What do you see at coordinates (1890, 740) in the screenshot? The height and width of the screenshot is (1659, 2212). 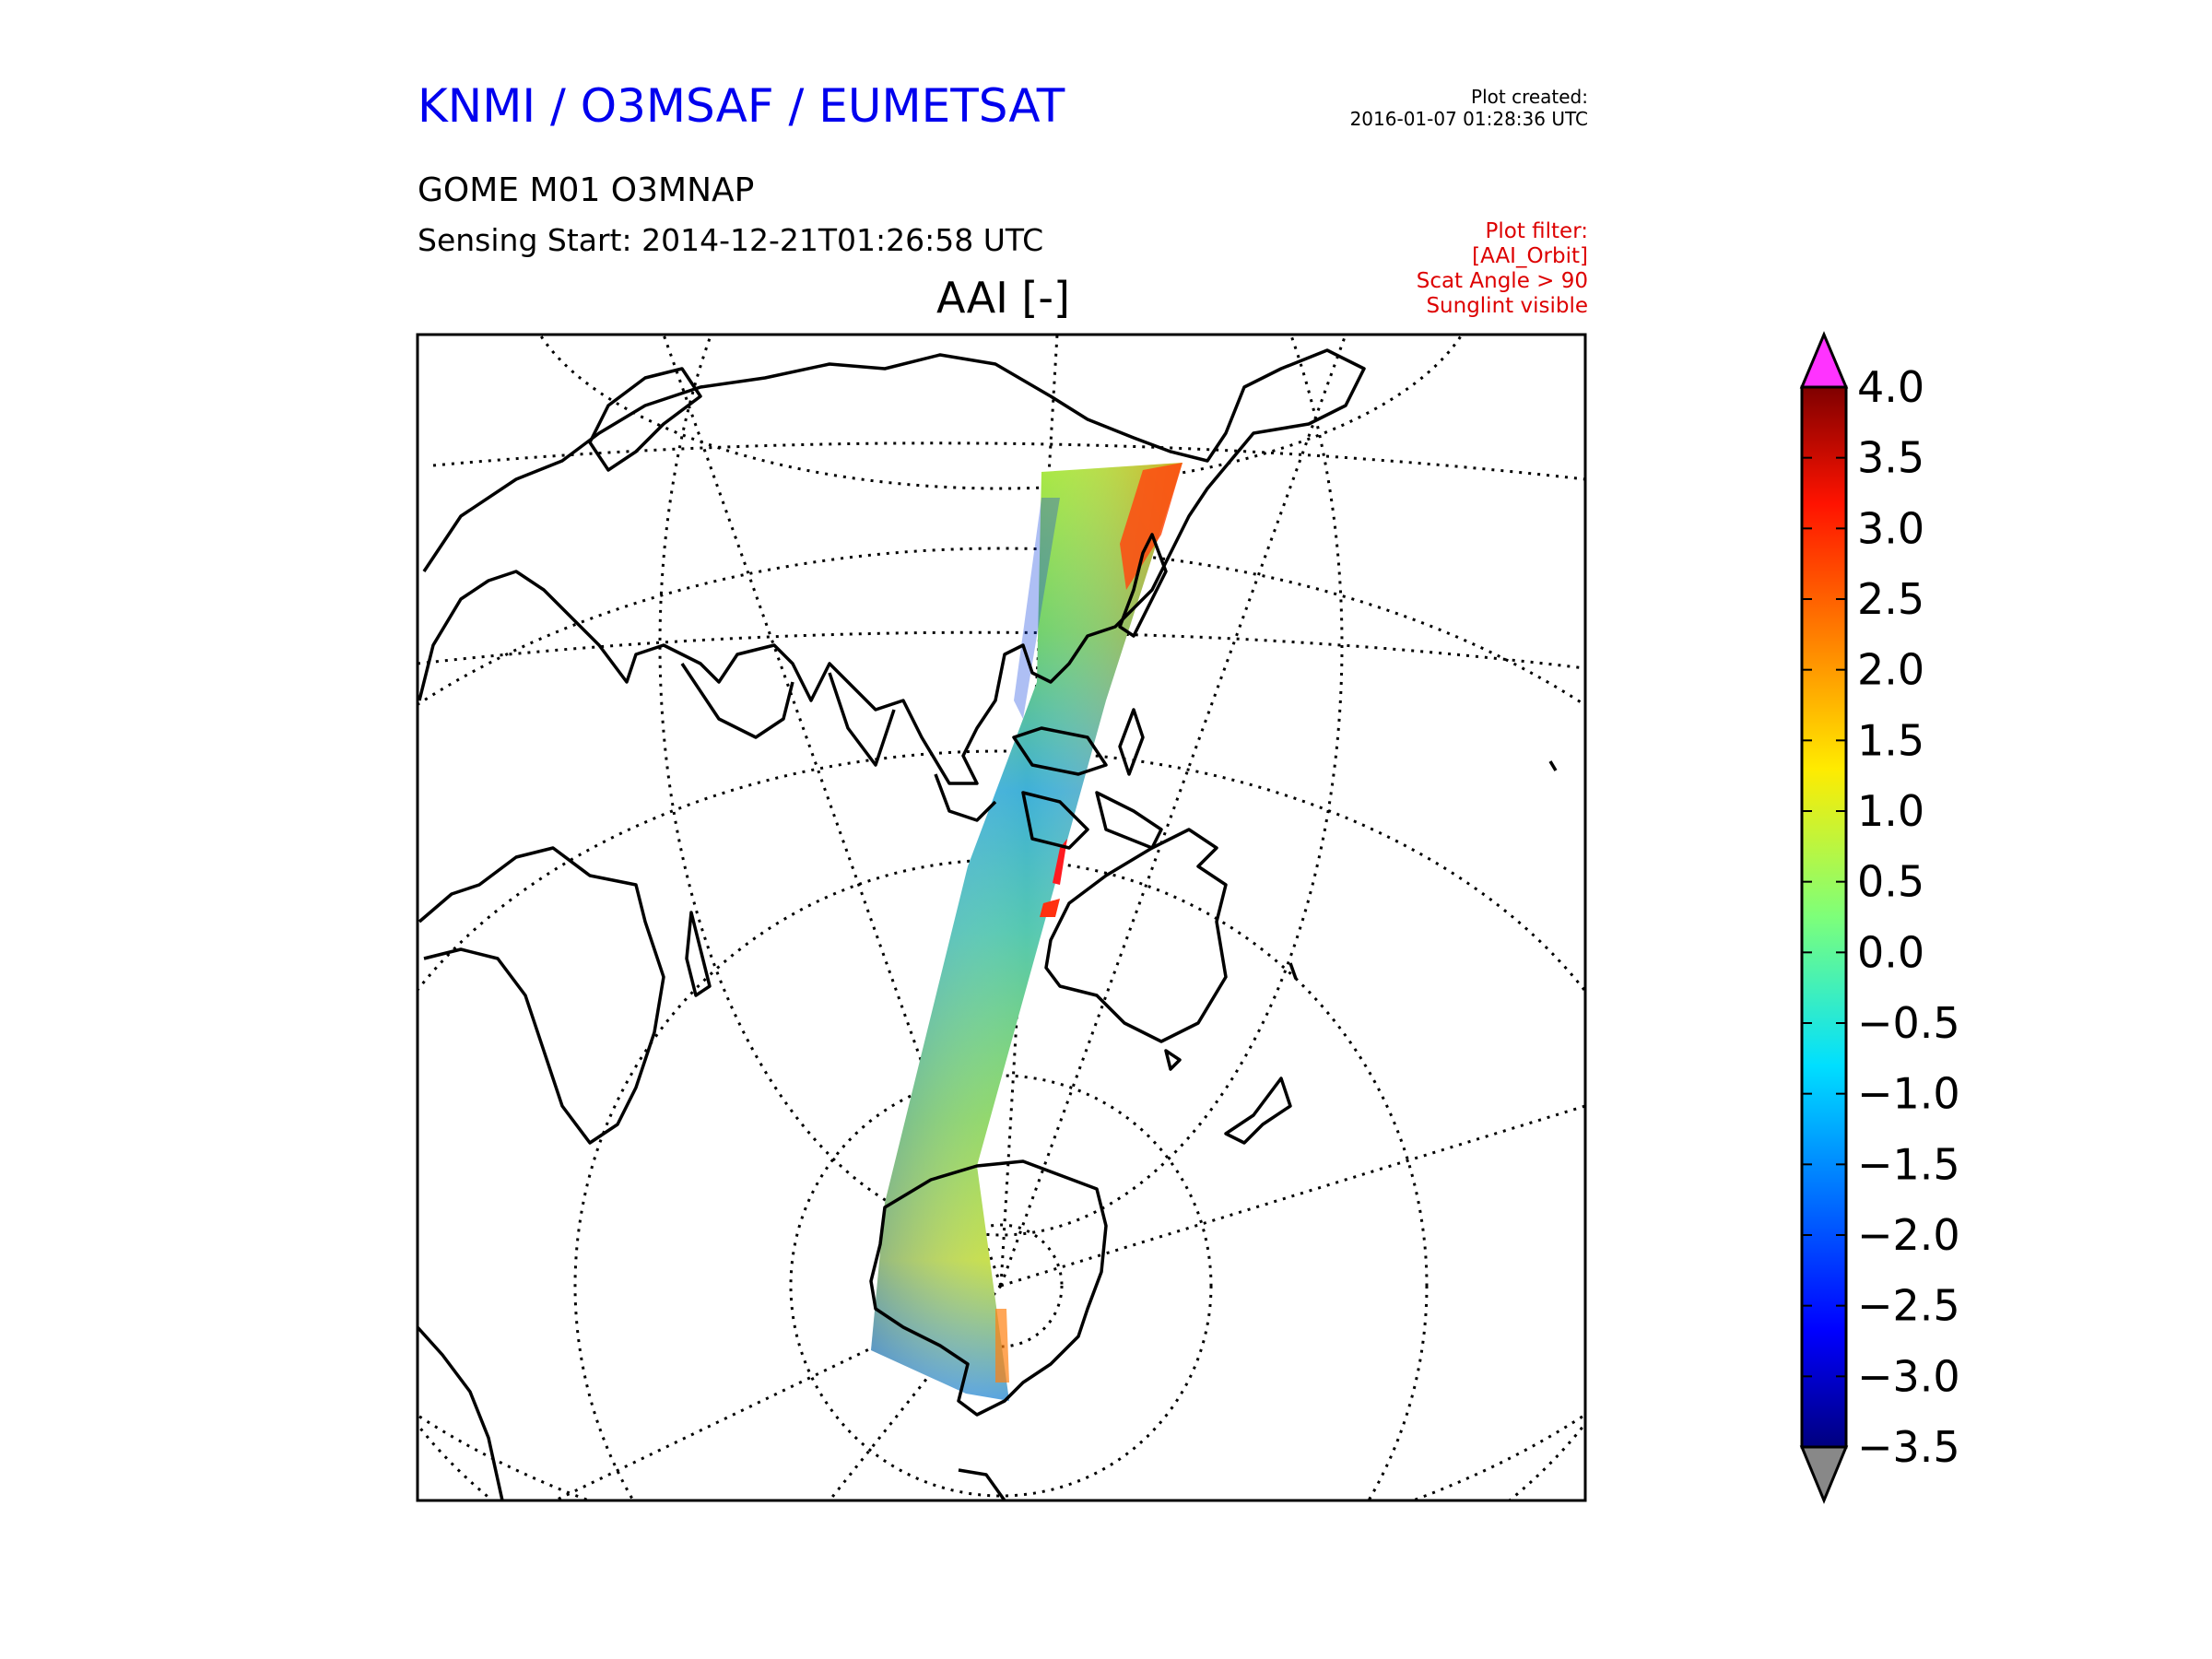 I see `colorbar-tick-label: 1.5` at bounding box center [1890, 740].